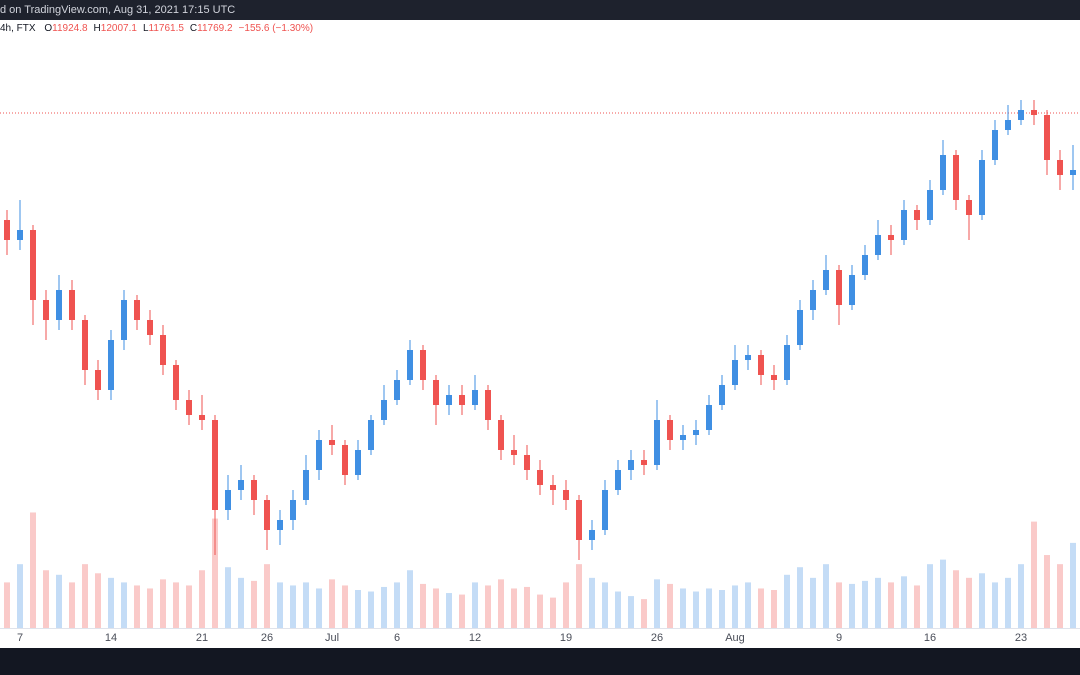  What do you see at coordinates (540, 661) in the screenshot?
I see `footer-bar` at bounding box center [540, 661].